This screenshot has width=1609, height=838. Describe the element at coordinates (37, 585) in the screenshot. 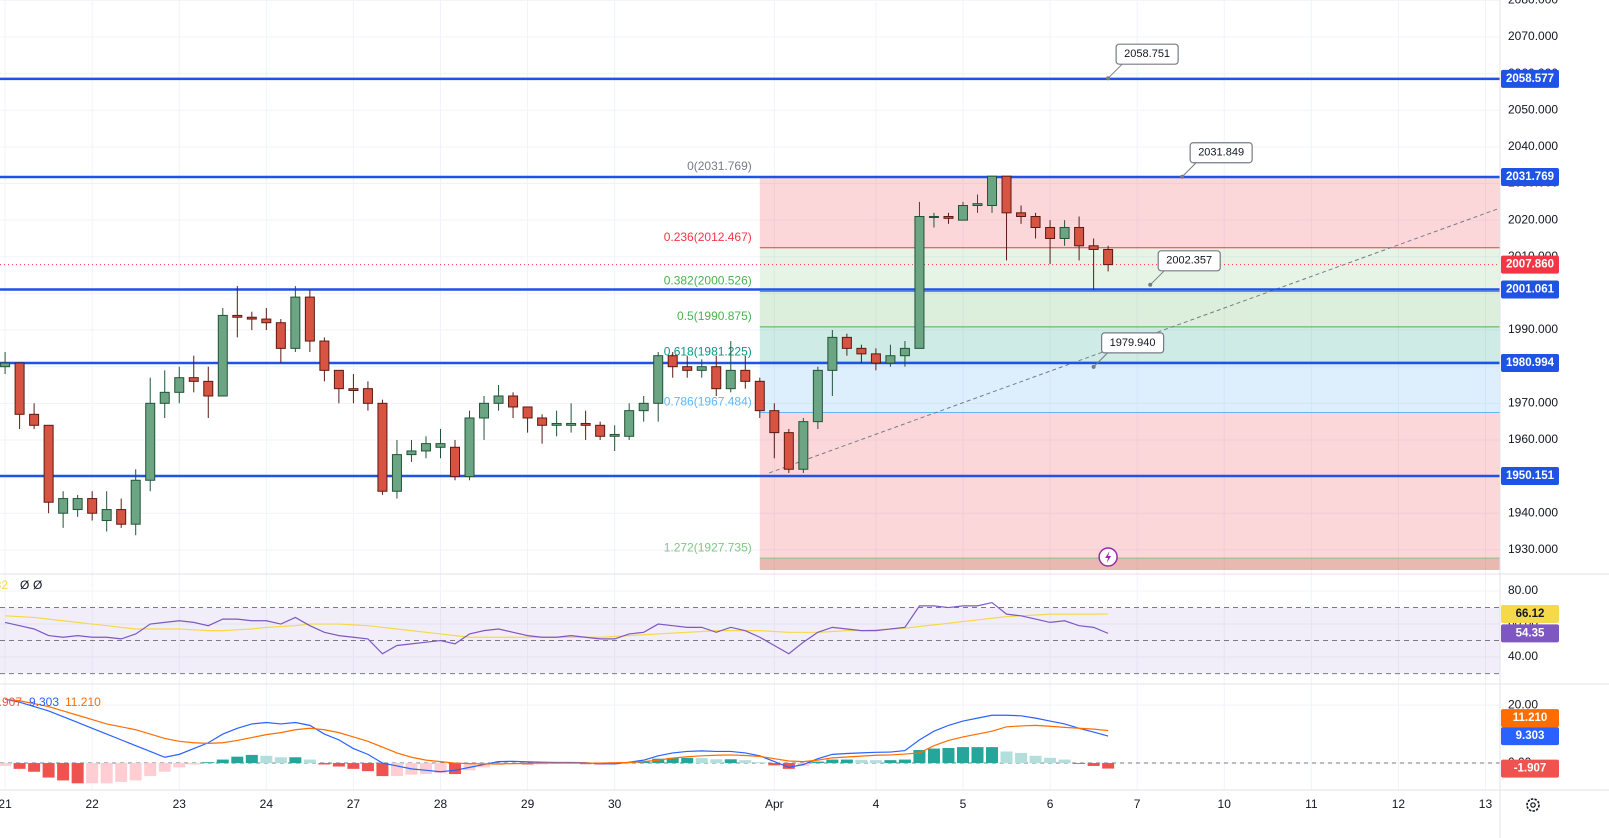

I see `indicator-legend: Ø` at that location.